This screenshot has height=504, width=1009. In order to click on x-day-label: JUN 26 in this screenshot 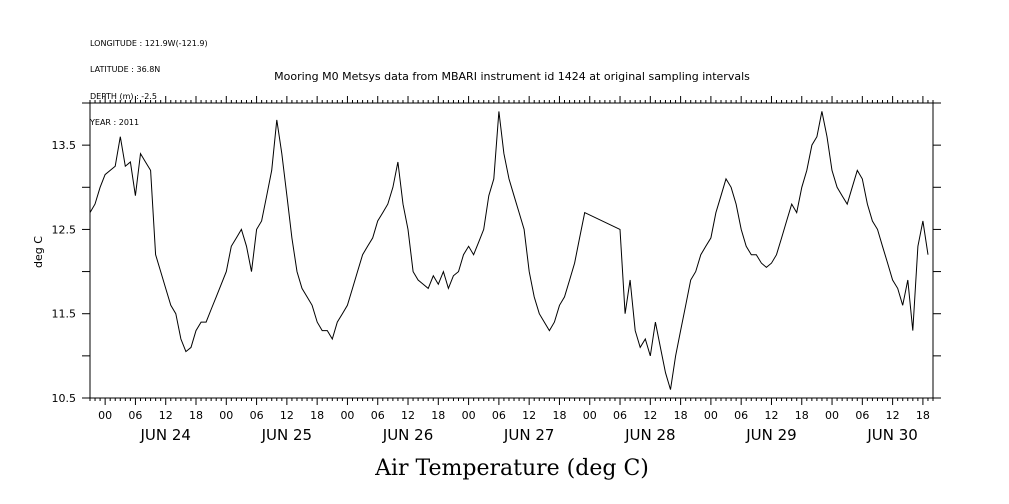, I will do `click(407, 435)`.